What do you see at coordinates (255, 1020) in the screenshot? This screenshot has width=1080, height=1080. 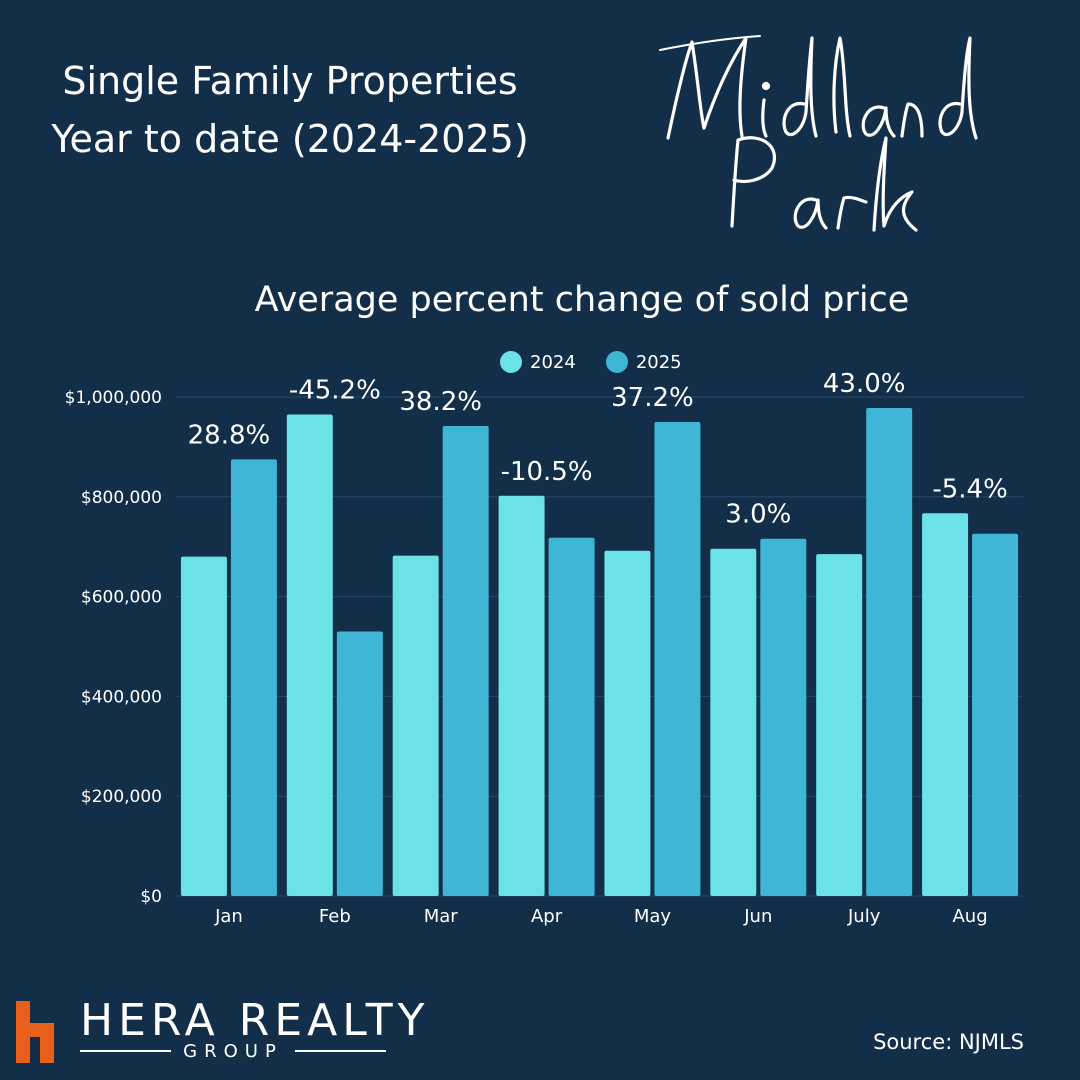 I see `brand-name: HERA REALTY` at bounding box center [255, 1020].